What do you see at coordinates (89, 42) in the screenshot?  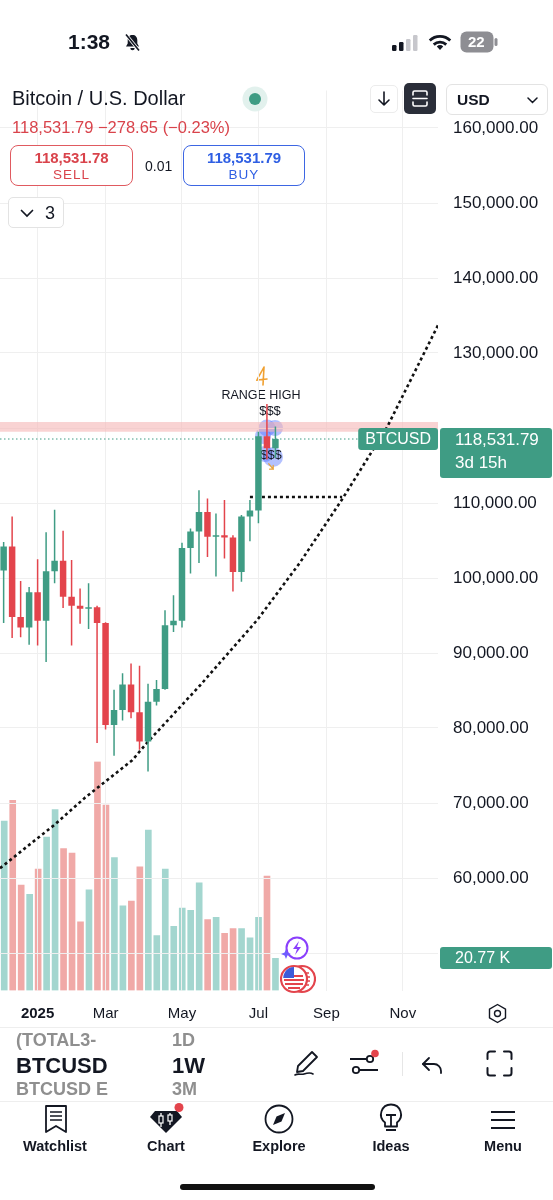 I see `text: 1:38` at bounding box center [89, 42].